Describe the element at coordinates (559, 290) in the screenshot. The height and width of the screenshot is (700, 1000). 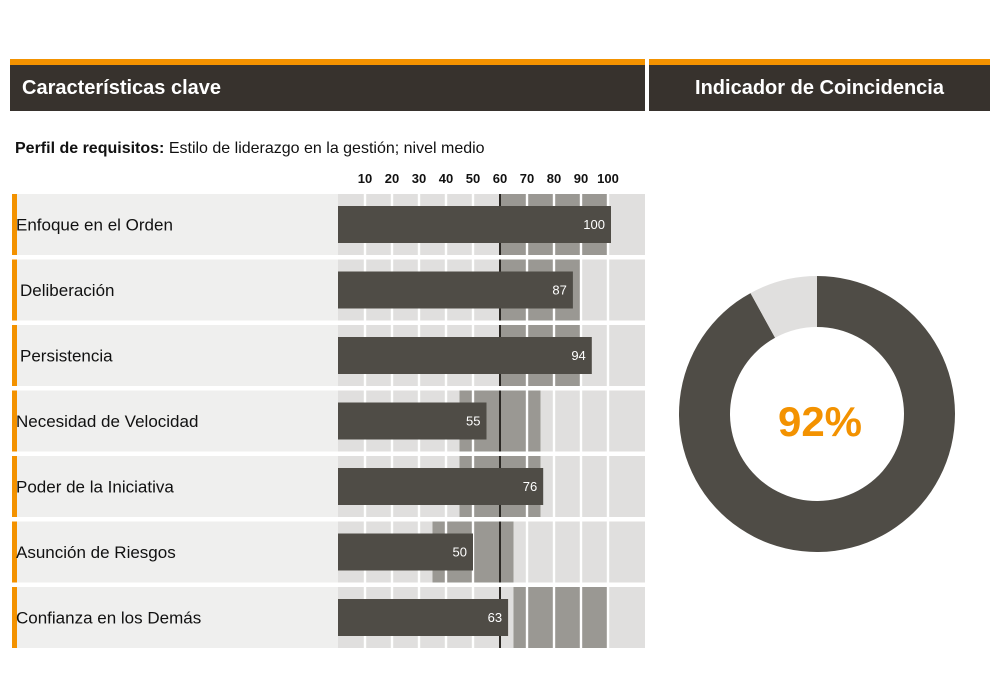
I see `value-label: 87` at that location.